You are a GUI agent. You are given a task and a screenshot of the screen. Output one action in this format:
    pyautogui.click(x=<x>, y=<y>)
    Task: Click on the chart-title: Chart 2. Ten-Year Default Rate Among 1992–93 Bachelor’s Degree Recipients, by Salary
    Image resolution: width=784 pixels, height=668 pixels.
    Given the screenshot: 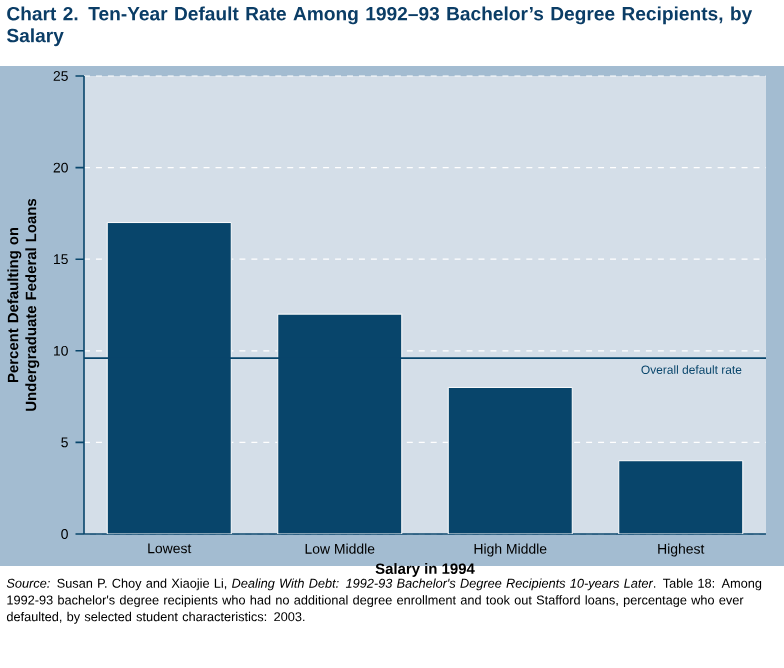 What is the action you would take?
    pyautogui.click(x=379, y=26)
    